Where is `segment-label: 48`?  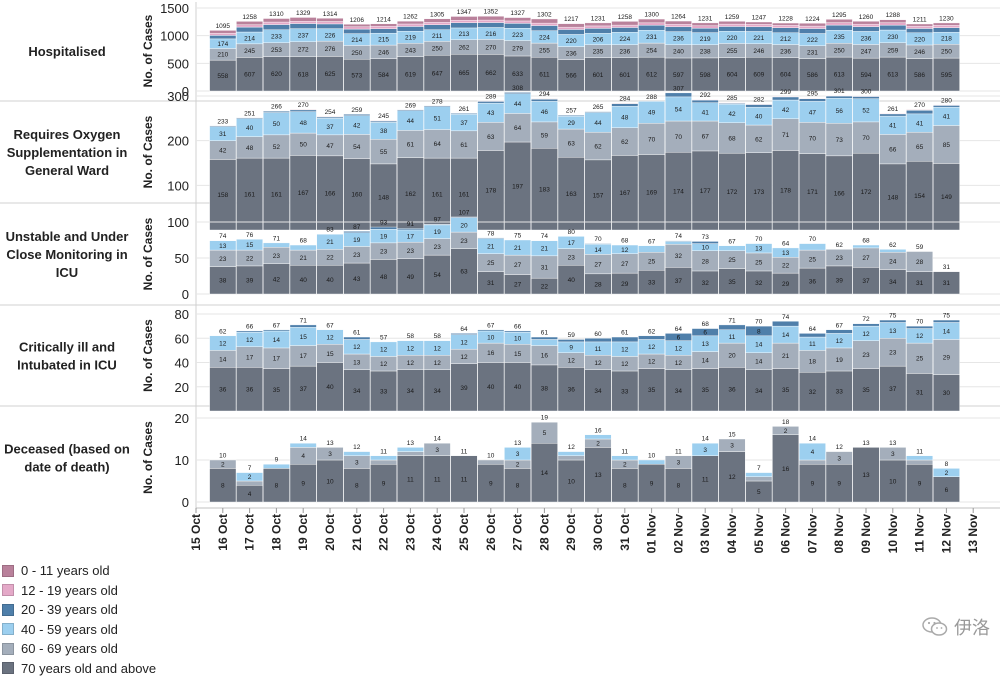
segment-label: 48 is located at coordinates (250, 148).